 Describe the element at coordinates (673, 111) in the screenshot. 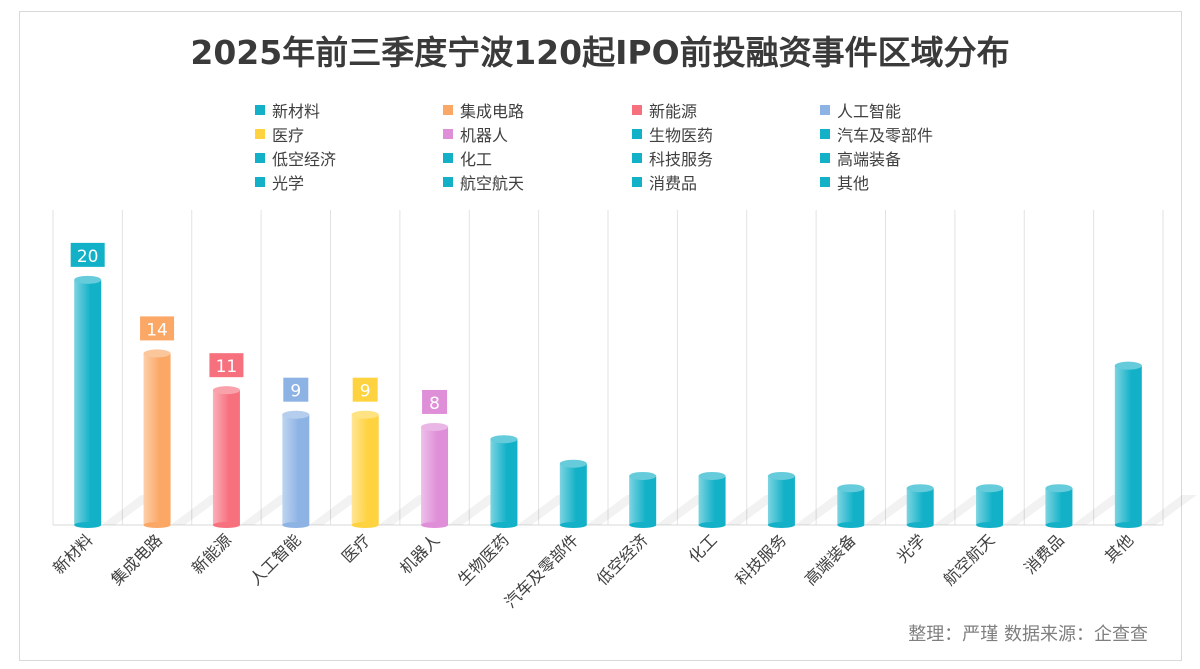

I see `legend-label: 新能源` at that location.